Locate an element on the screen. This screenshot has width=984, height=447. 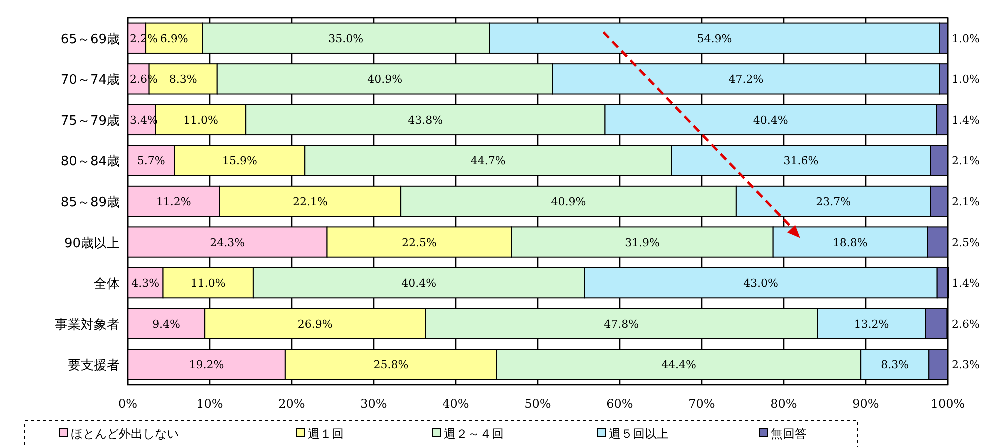
x-tick-label: 50% is located at coordinates (538, 404).